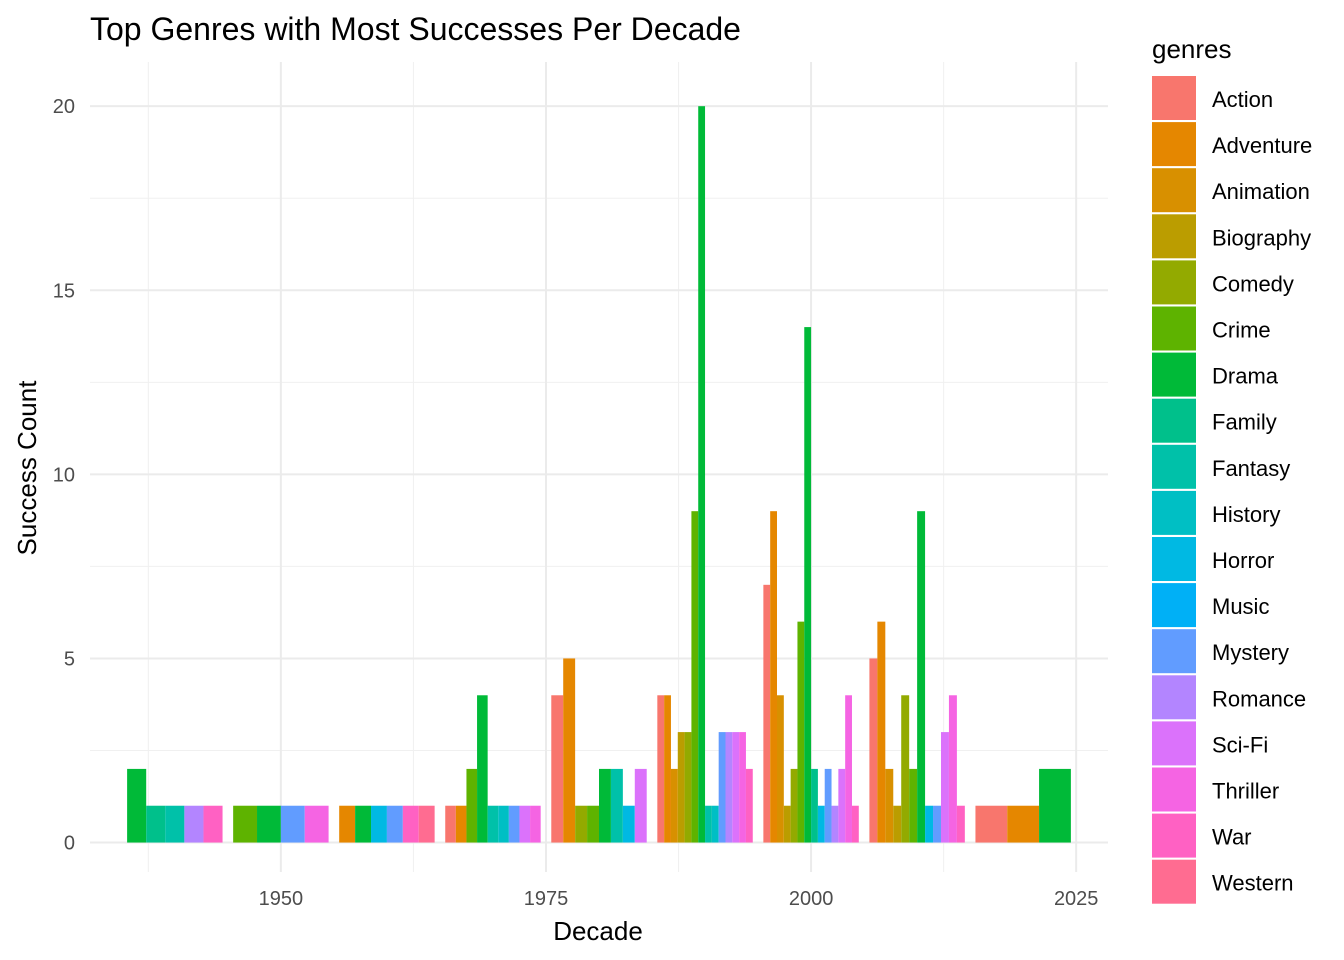  What do you see at coordinates (69, 659) in the screenshot?
I see `y-tick-label: 5` at bounding box center [69, 659].